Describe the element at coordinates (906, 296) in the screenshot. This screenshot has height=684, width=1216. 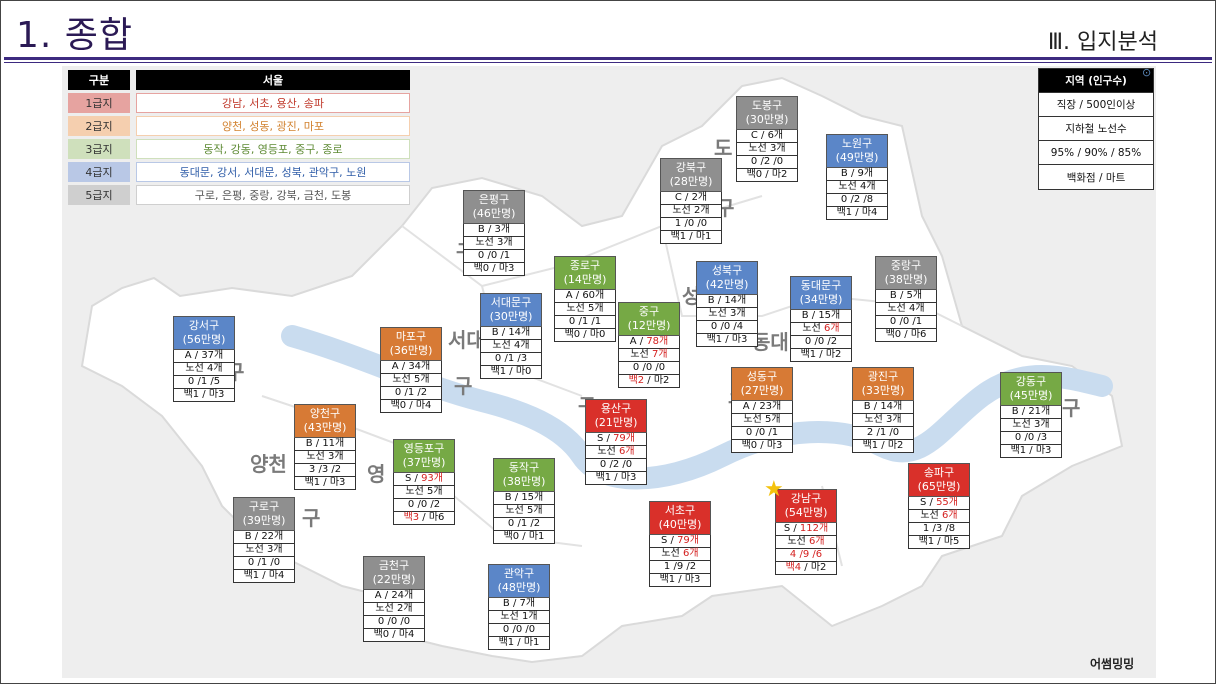
I see `district-stat-row: B / 5개` at that location.